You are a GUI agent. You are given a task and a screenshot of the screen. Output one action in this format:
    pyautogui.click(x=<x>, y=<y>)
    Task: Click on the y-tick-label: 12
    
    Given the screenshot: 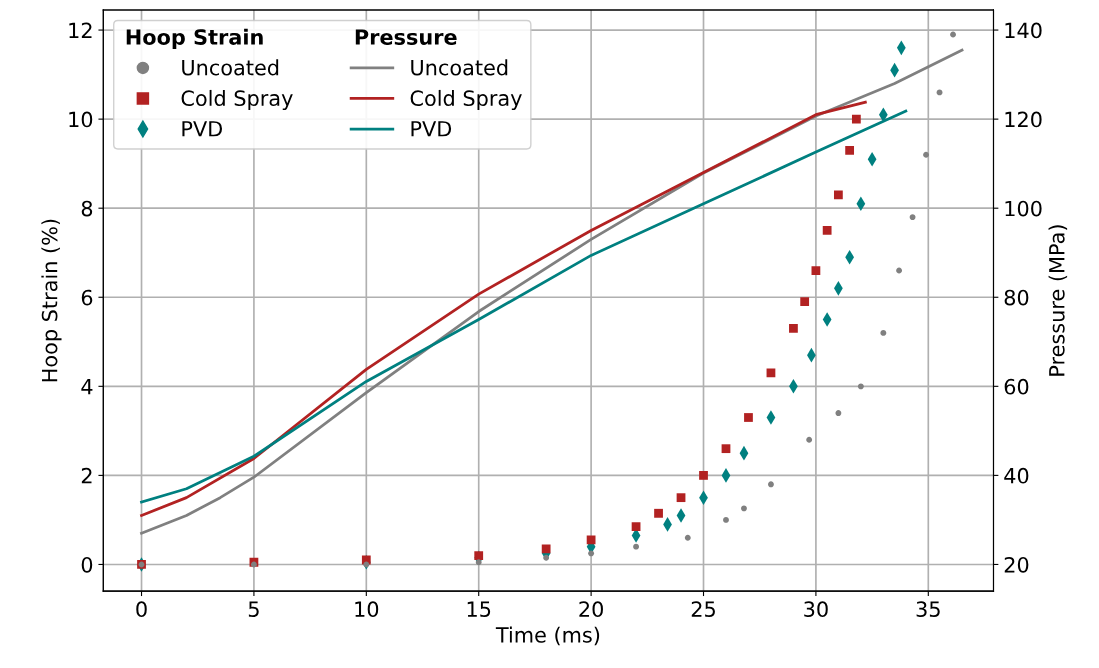 What is the action you would take?
    pyautogui.click(x=80, y=30)
    